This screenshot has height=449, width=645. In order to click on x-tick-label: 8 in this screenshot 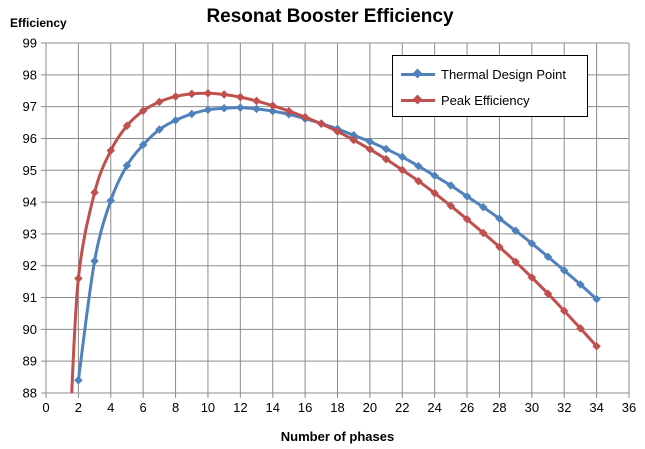, I will do `click(175, 407)`.